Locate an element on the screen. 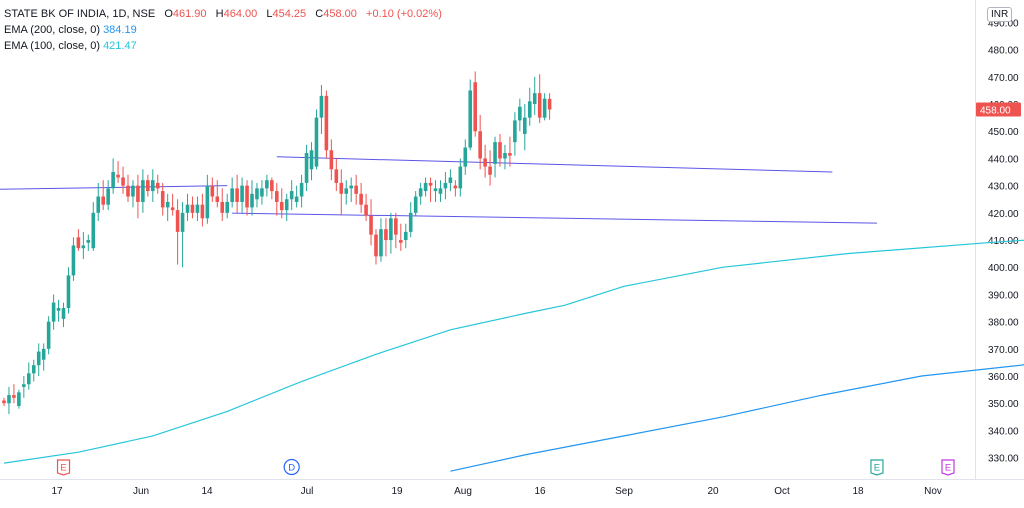  event-marker-label: D is located at coordinates (291, 468).